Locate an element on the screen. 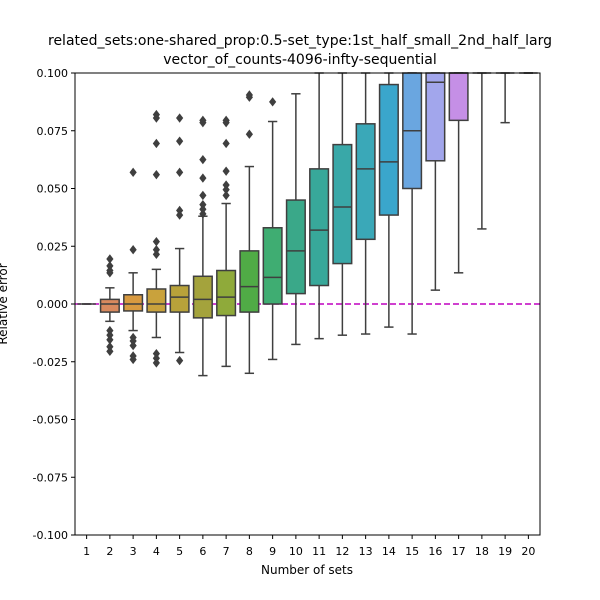  x-tick-label-3: 3 is located at coordinates (133, 551).